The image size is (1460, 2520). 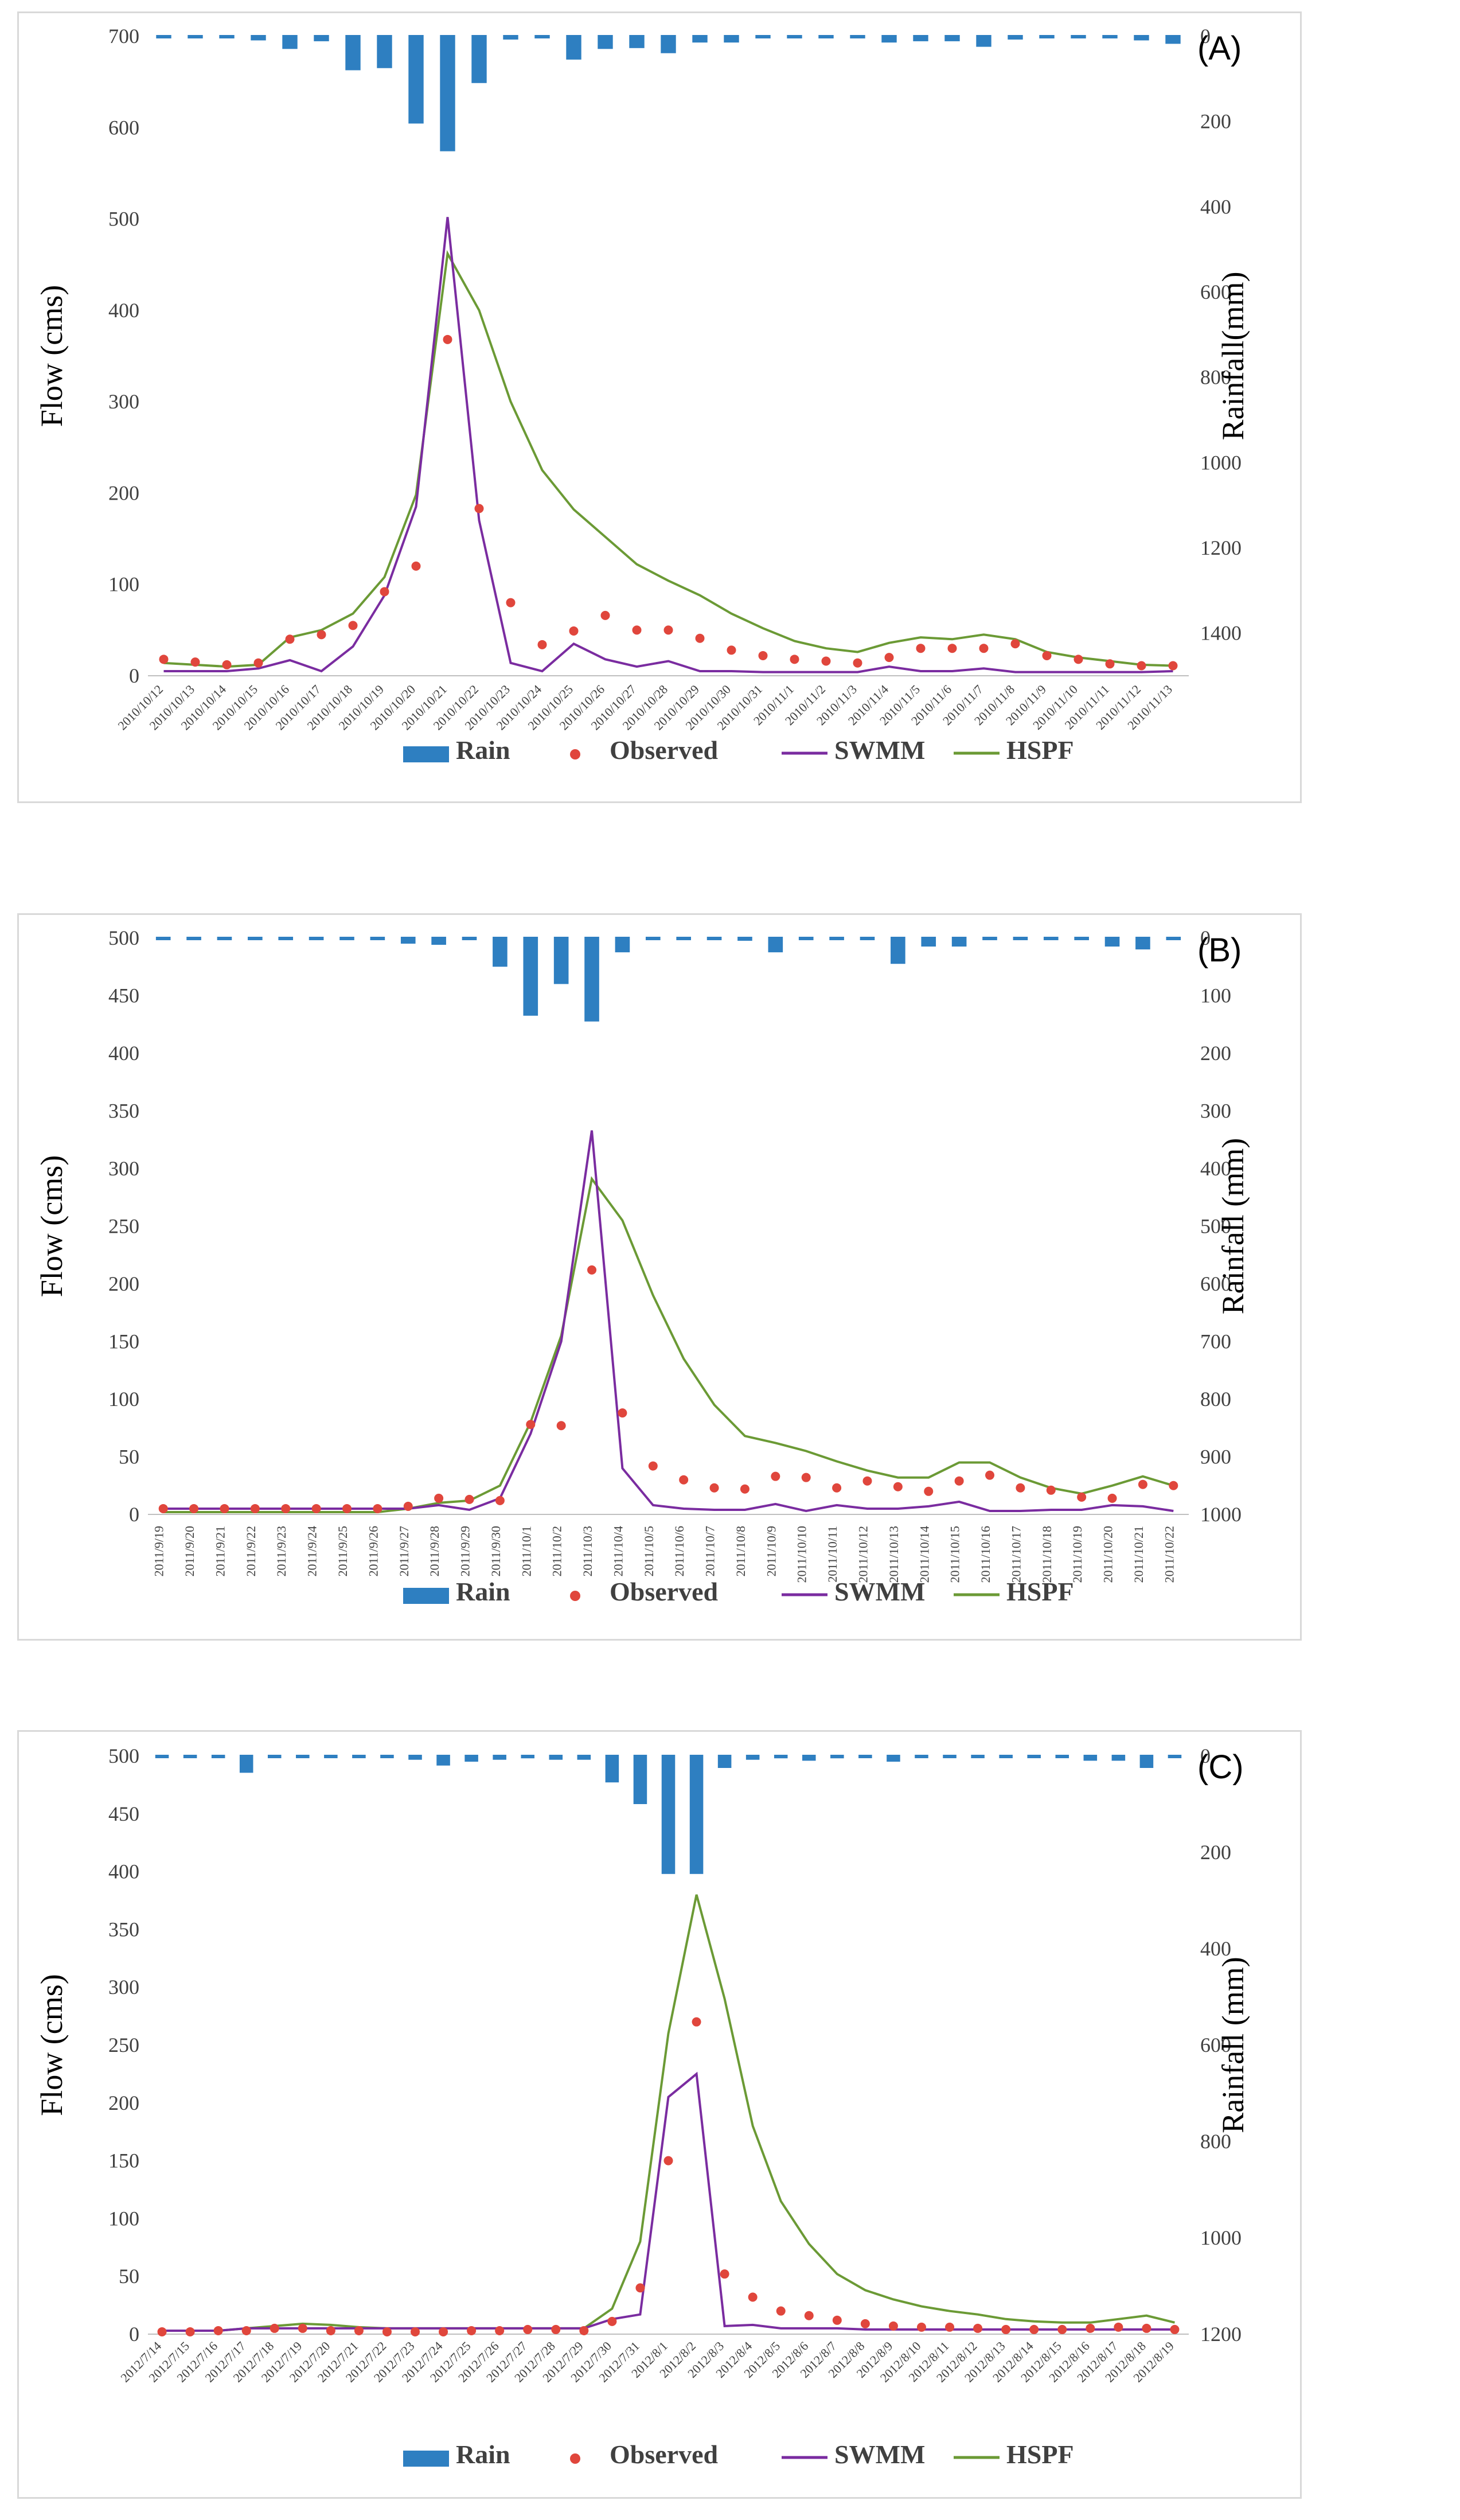 I want to click on y-left-tick-label: 50, so click(x=129, y=2276).